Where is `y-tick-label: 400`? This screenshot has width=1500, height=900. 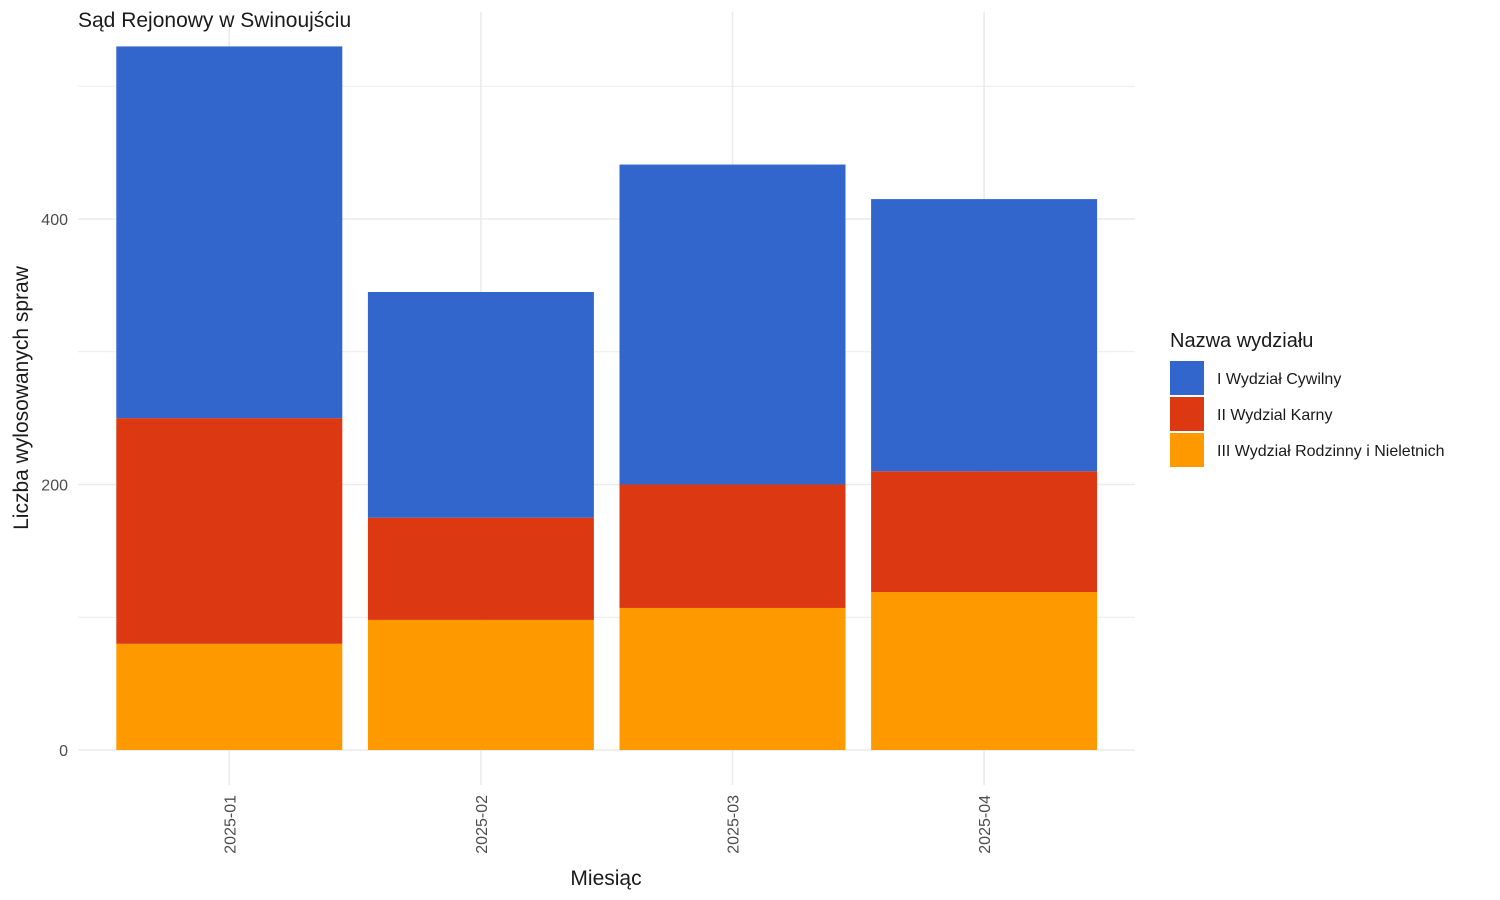 y-tick-label: 400 is located at coordinates (54, 220).